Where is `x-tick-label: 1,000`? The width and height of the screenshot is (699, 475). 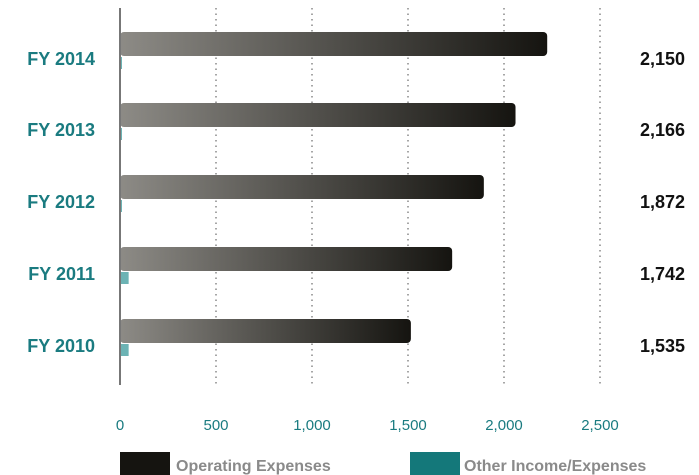 x-tick-label: 1,000 is located at coordinates (312, 425).